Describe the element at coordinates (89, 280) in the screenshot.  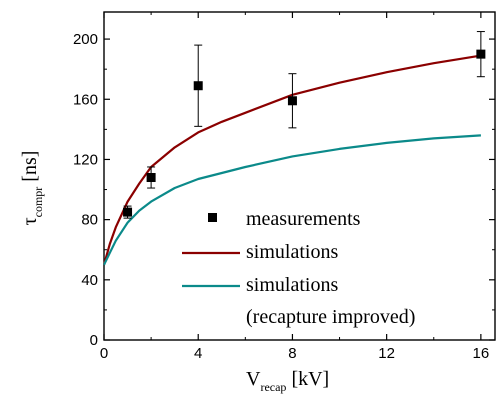
I see `y-tick-label: 40` at that location.